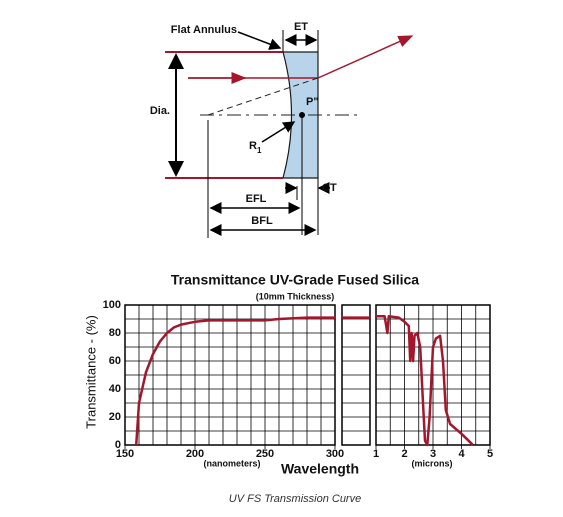  Describe the element at coordinates (262, 221) in the screenshot. I see `bfl-label: BFL` at that location.